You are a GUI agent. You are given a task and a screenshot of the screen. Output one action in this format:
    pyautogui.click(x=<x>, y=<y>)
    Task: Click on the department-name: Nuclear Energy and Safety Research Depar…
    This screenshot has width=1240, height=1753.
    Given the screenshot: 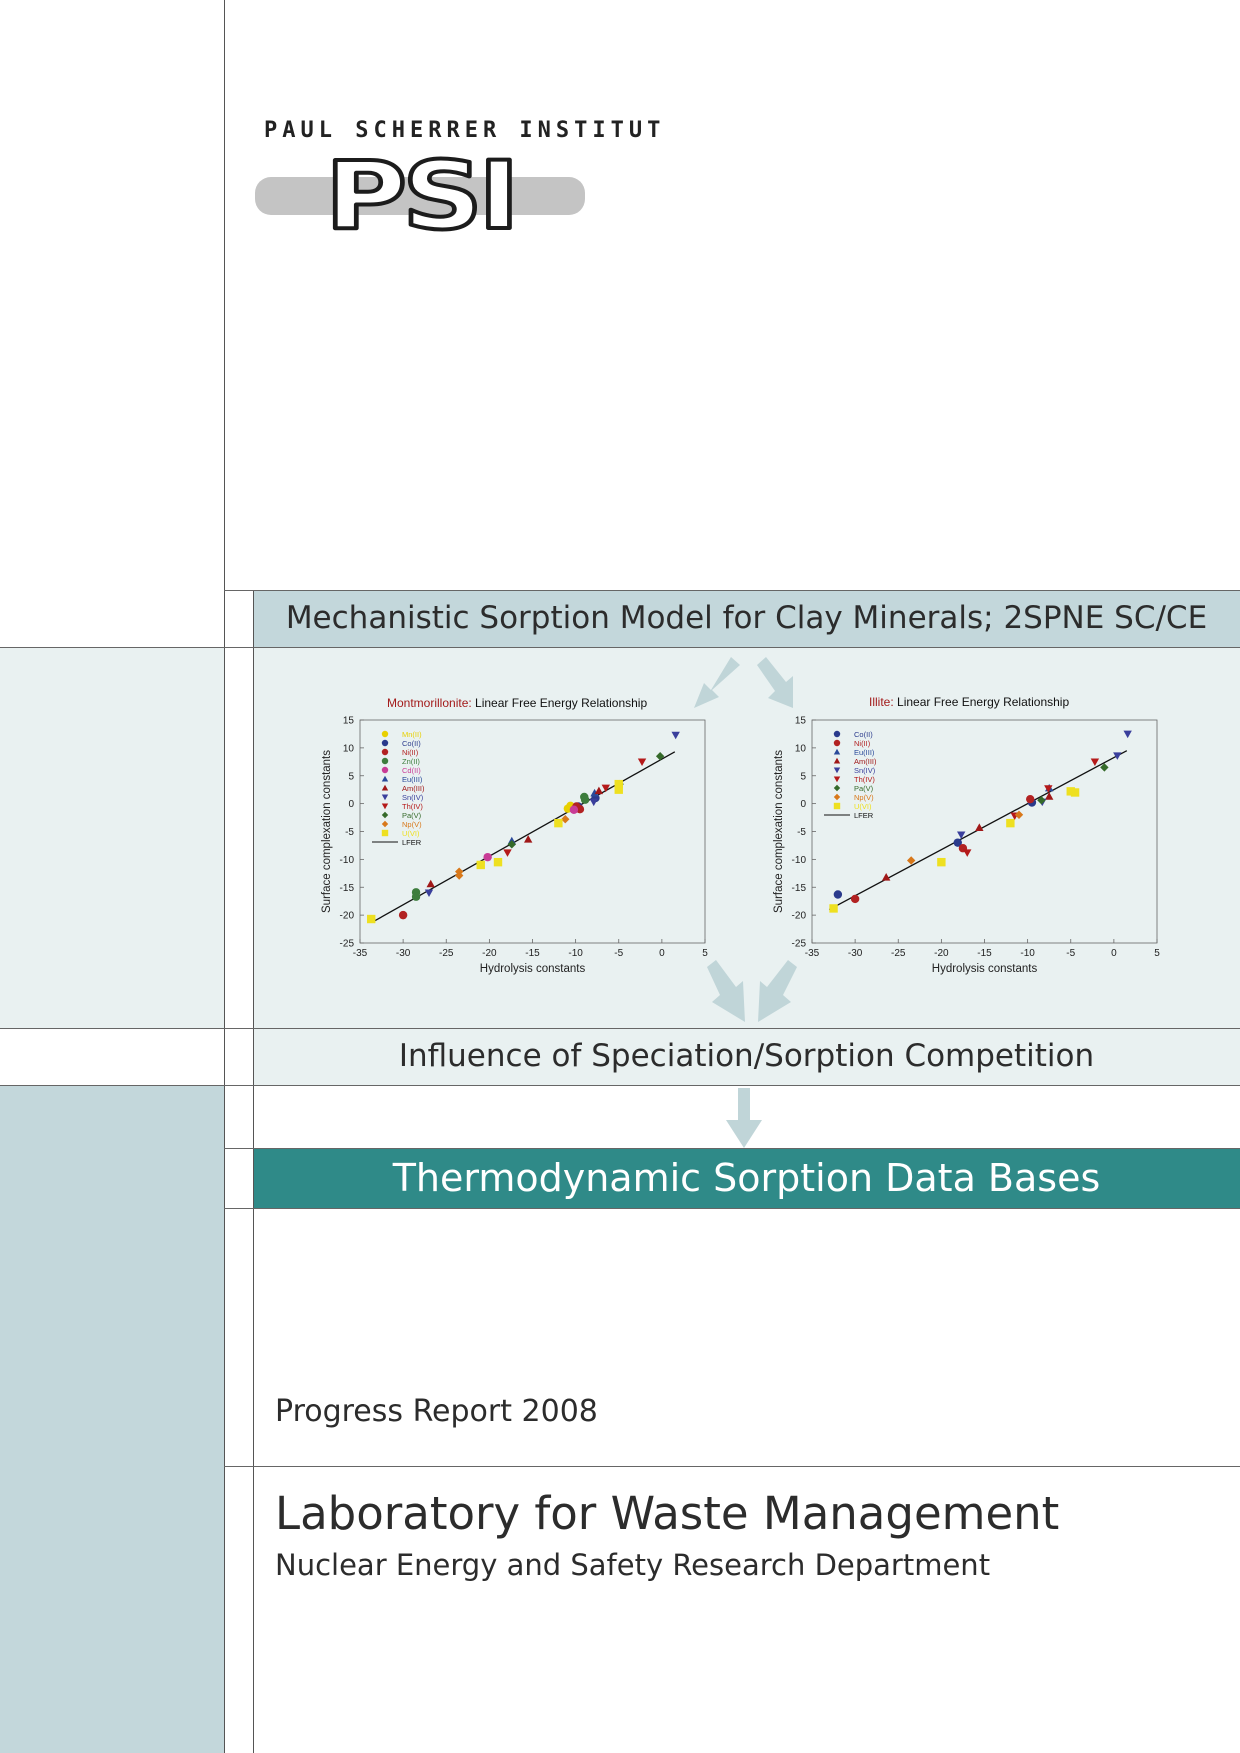 What is the action you would take?
    pyautogui.click(x=633, y=1565)
    